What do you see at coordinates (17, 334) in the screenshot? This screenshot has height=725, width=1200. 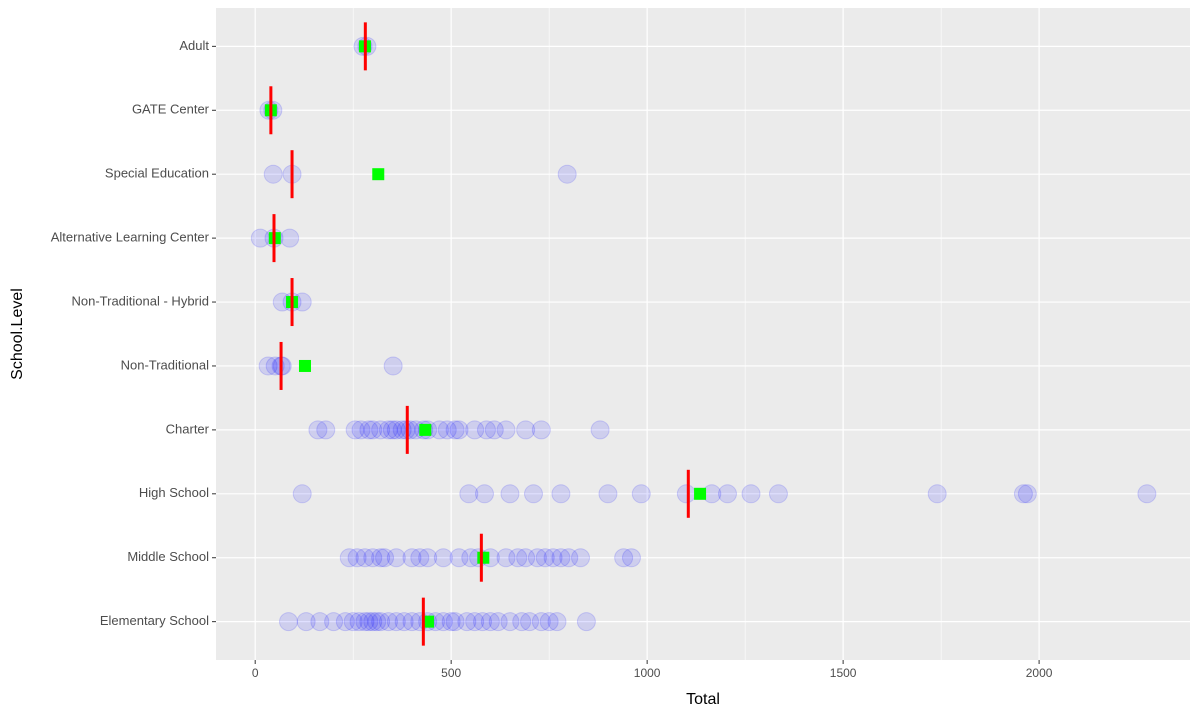 I see `y-axis-label: School.Level` at bounding box center [17, 334].